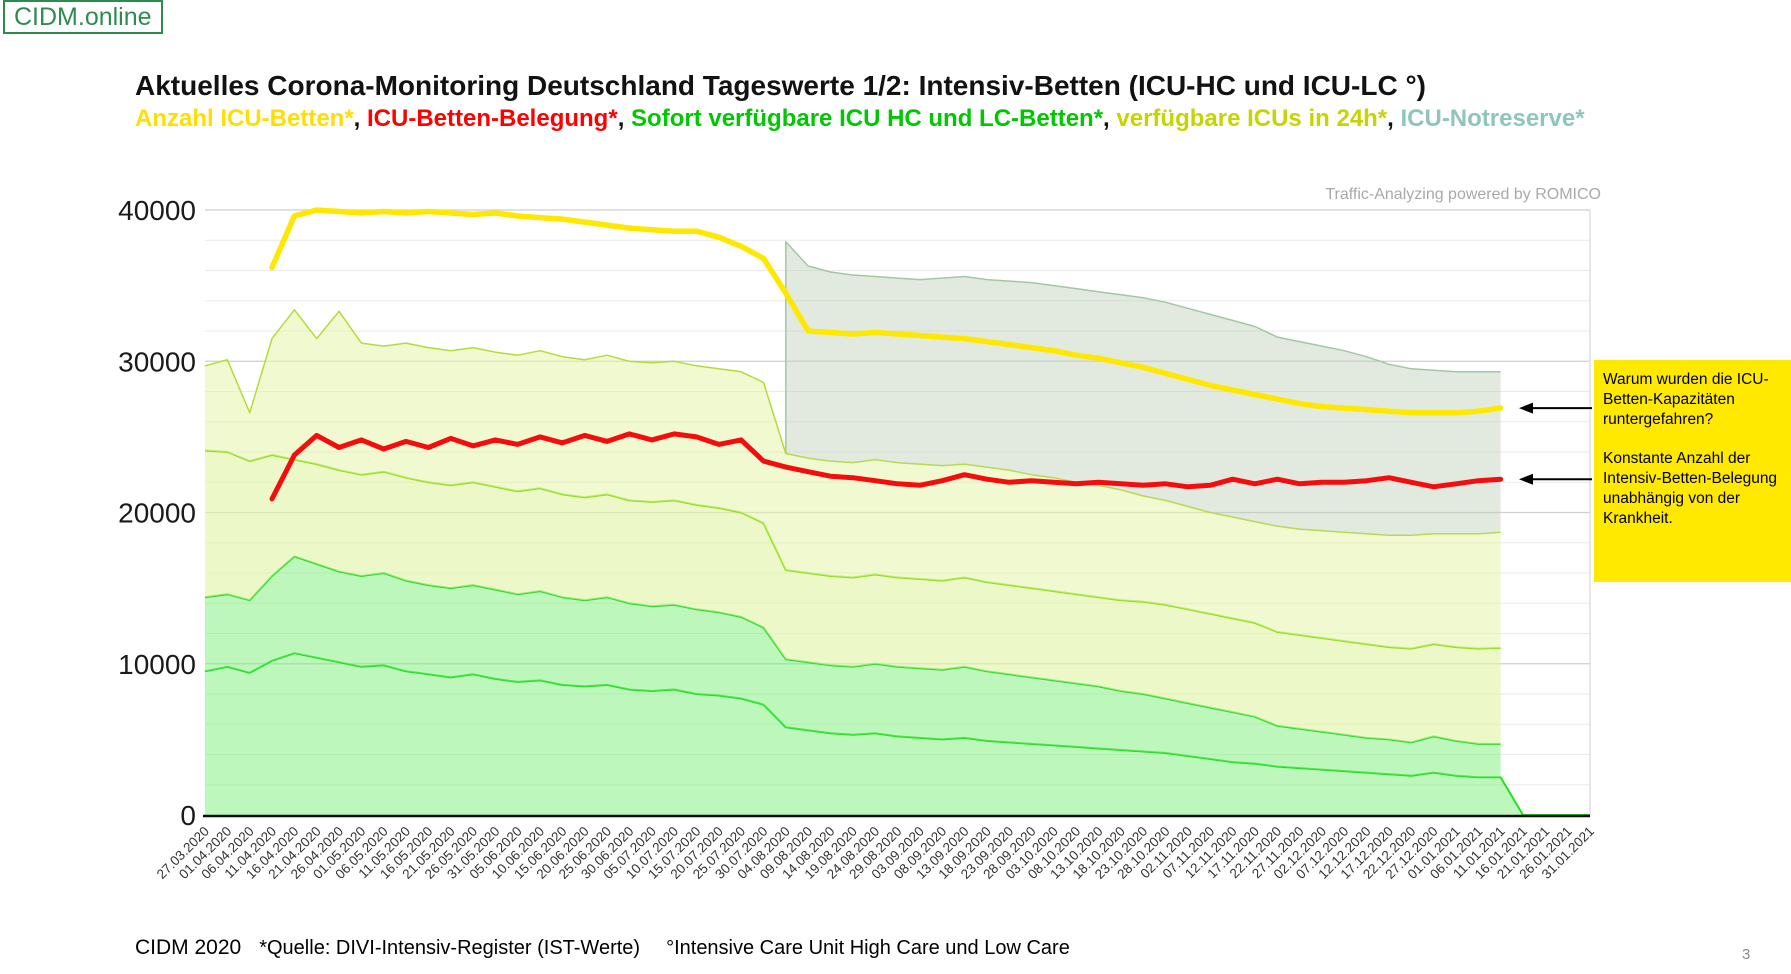 This screenshot has width=1791, height=974. Describe the element at coordinates (1463, 194) in the screenshot. I see `watermark-text: Traffic-Analyzing powered by ROMICO` at that location.